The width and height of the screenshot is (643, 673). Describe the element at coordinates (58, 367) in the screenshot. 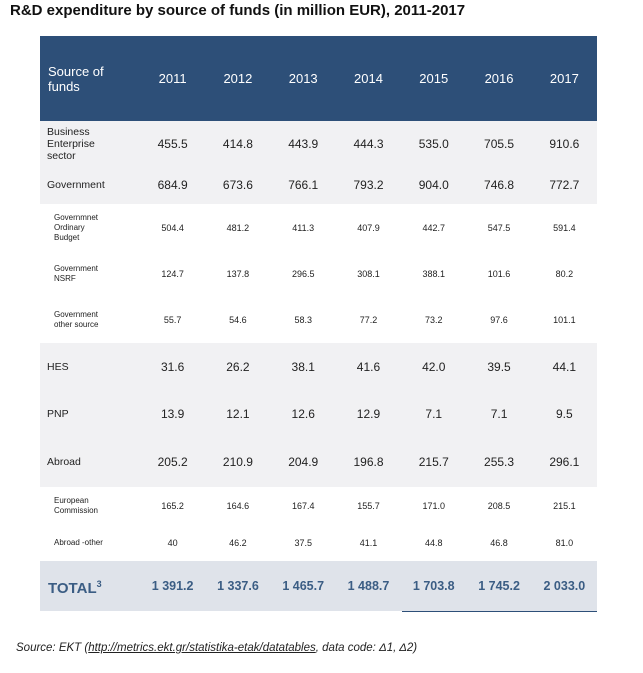

I see `row-label: HES` at that location.